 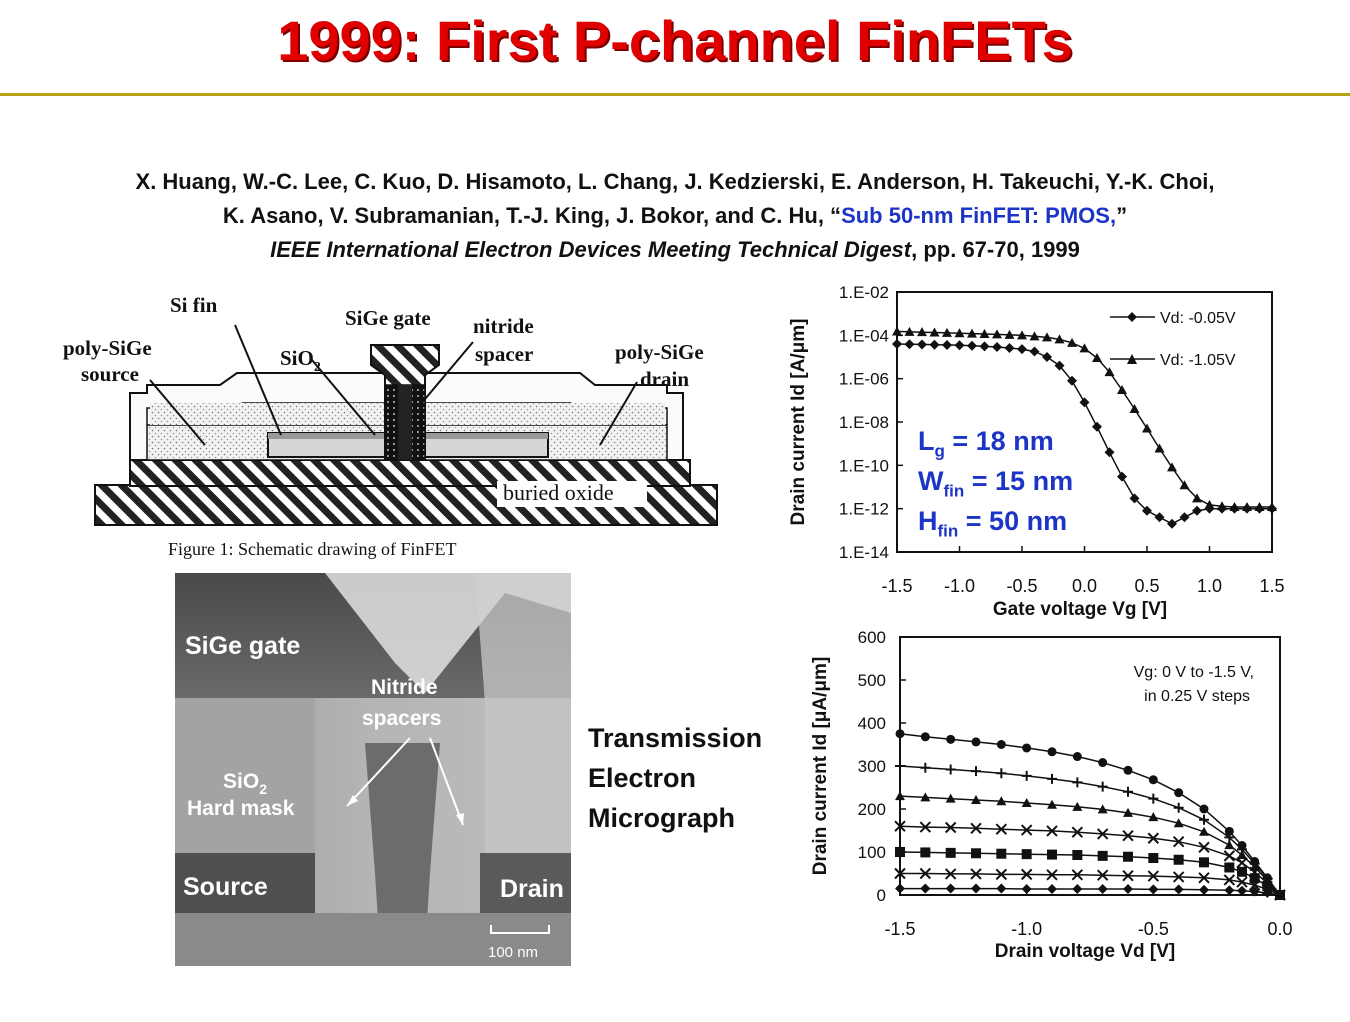 What do you see at coordinates (110, 374) in the screenshot?
I see `label-poly-source-2: source` at bounding box center [110, 374].